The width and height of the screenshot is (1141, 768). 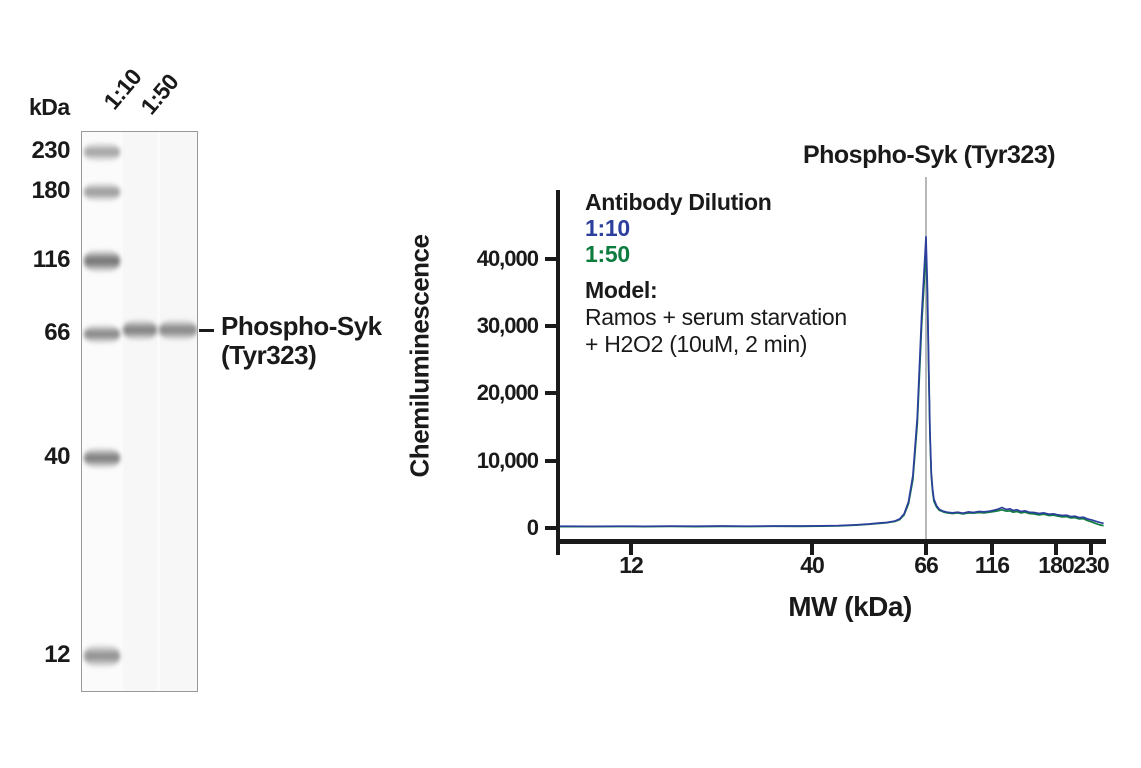 What do you see at coordinates (992, 565) in the screenshot?
I see `x-tick-label-116: 116` at bounding box center [992, 565].